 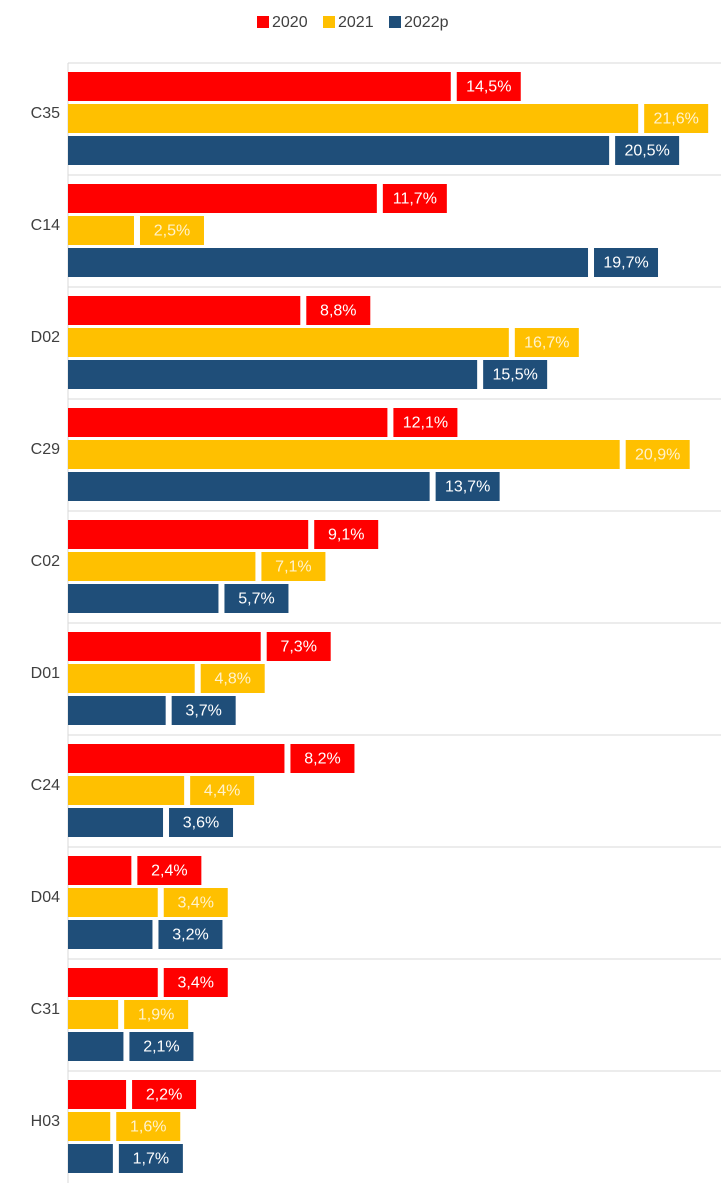 What do you see at coordinates (415, 199) in the screenshot?
I see `data-label: 11,7%` at bounding box center [415, 199].